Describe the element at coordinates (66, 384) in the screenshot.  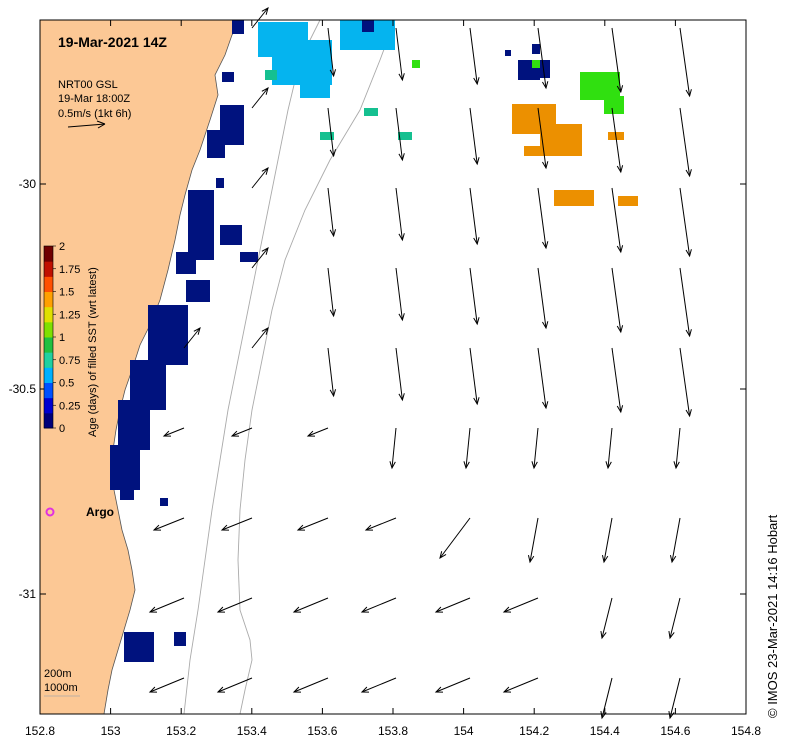
I see `colorbar-tick-label: 0.5` at that location.